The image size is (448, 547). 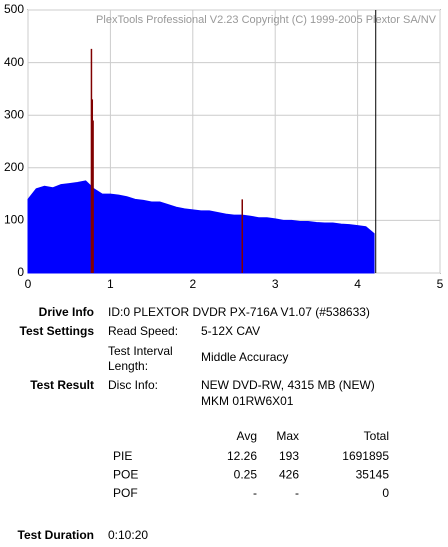 I want to click on label: Test Settings, so click(x=57, y=331).